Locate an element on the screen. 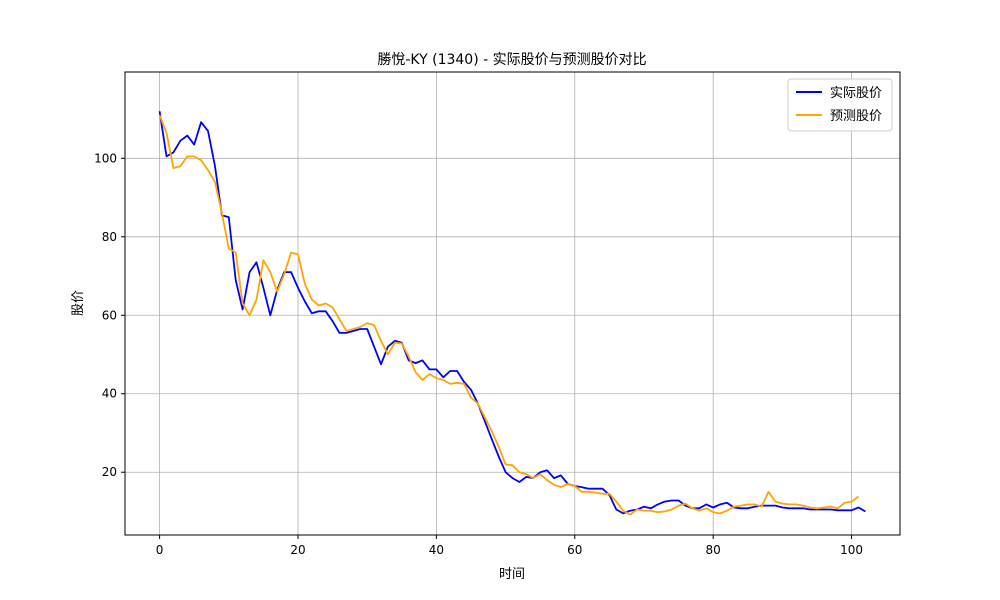 The image size is (1000, 600). x-tick-label: 0 is located at coordinates (160, 550).